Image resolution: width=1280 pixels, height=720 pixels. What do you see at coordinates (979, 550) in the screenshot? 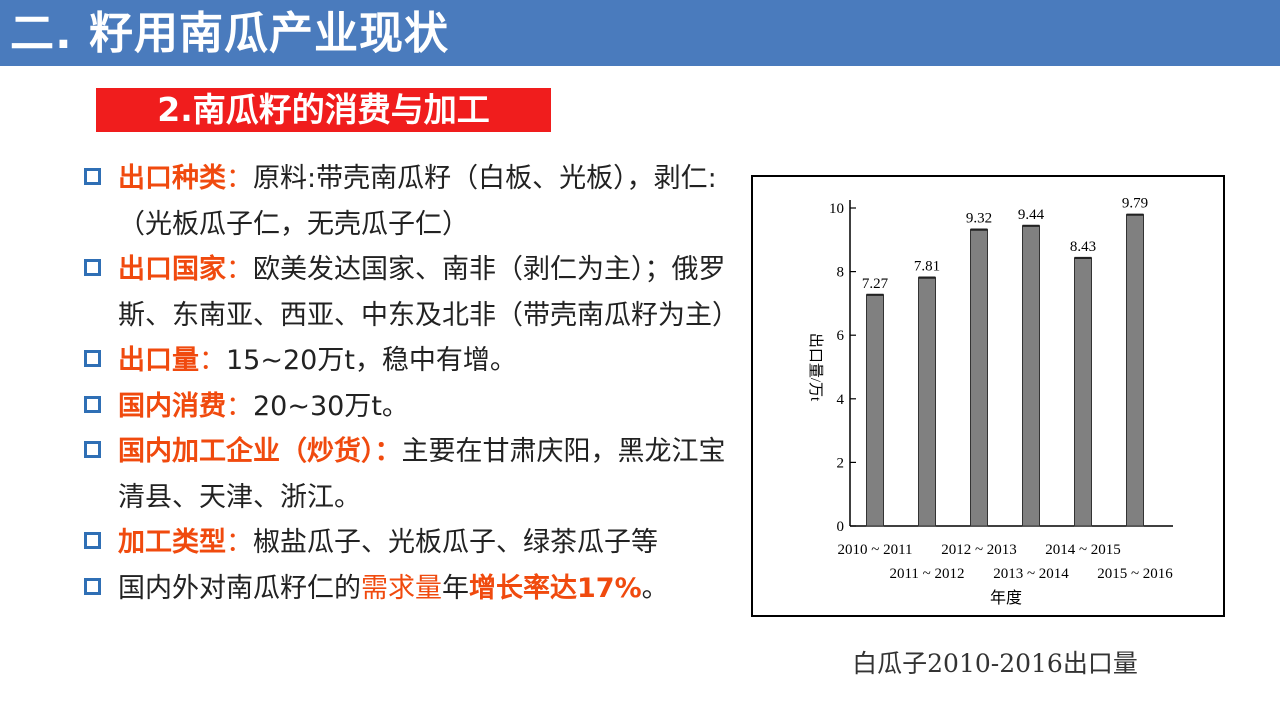
I see `x-tick-label: 2012 ~ 2013` at bounding box center [979, 550].